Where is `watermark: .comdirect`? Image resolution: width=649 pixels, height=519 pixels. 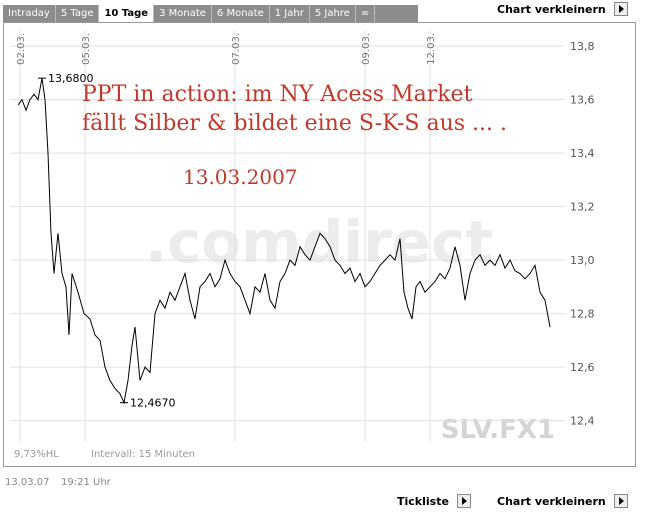
watermark: .comdirect is located at coordinates (319, 242).